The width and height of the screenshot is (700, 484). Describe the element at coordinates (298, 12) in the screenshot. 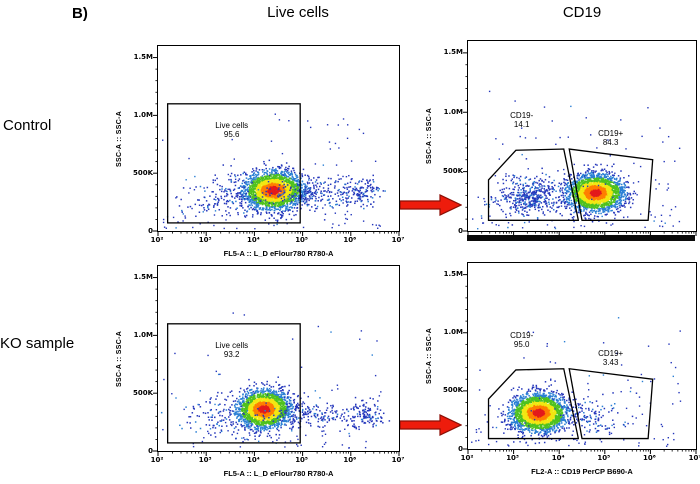

I see `column-header-live-cells: Live cells` at that location.